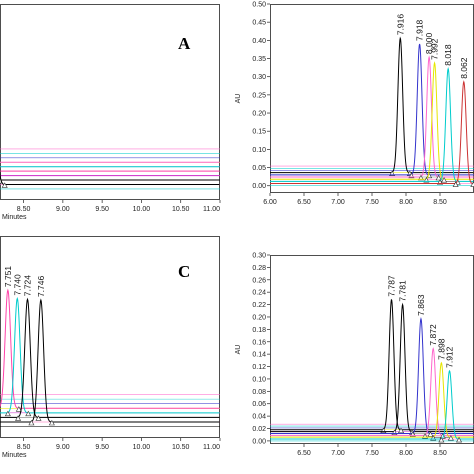 The height and width of the screenshot is (474, 474). I want to click on peak-label: 7.898, so click(441, 349).